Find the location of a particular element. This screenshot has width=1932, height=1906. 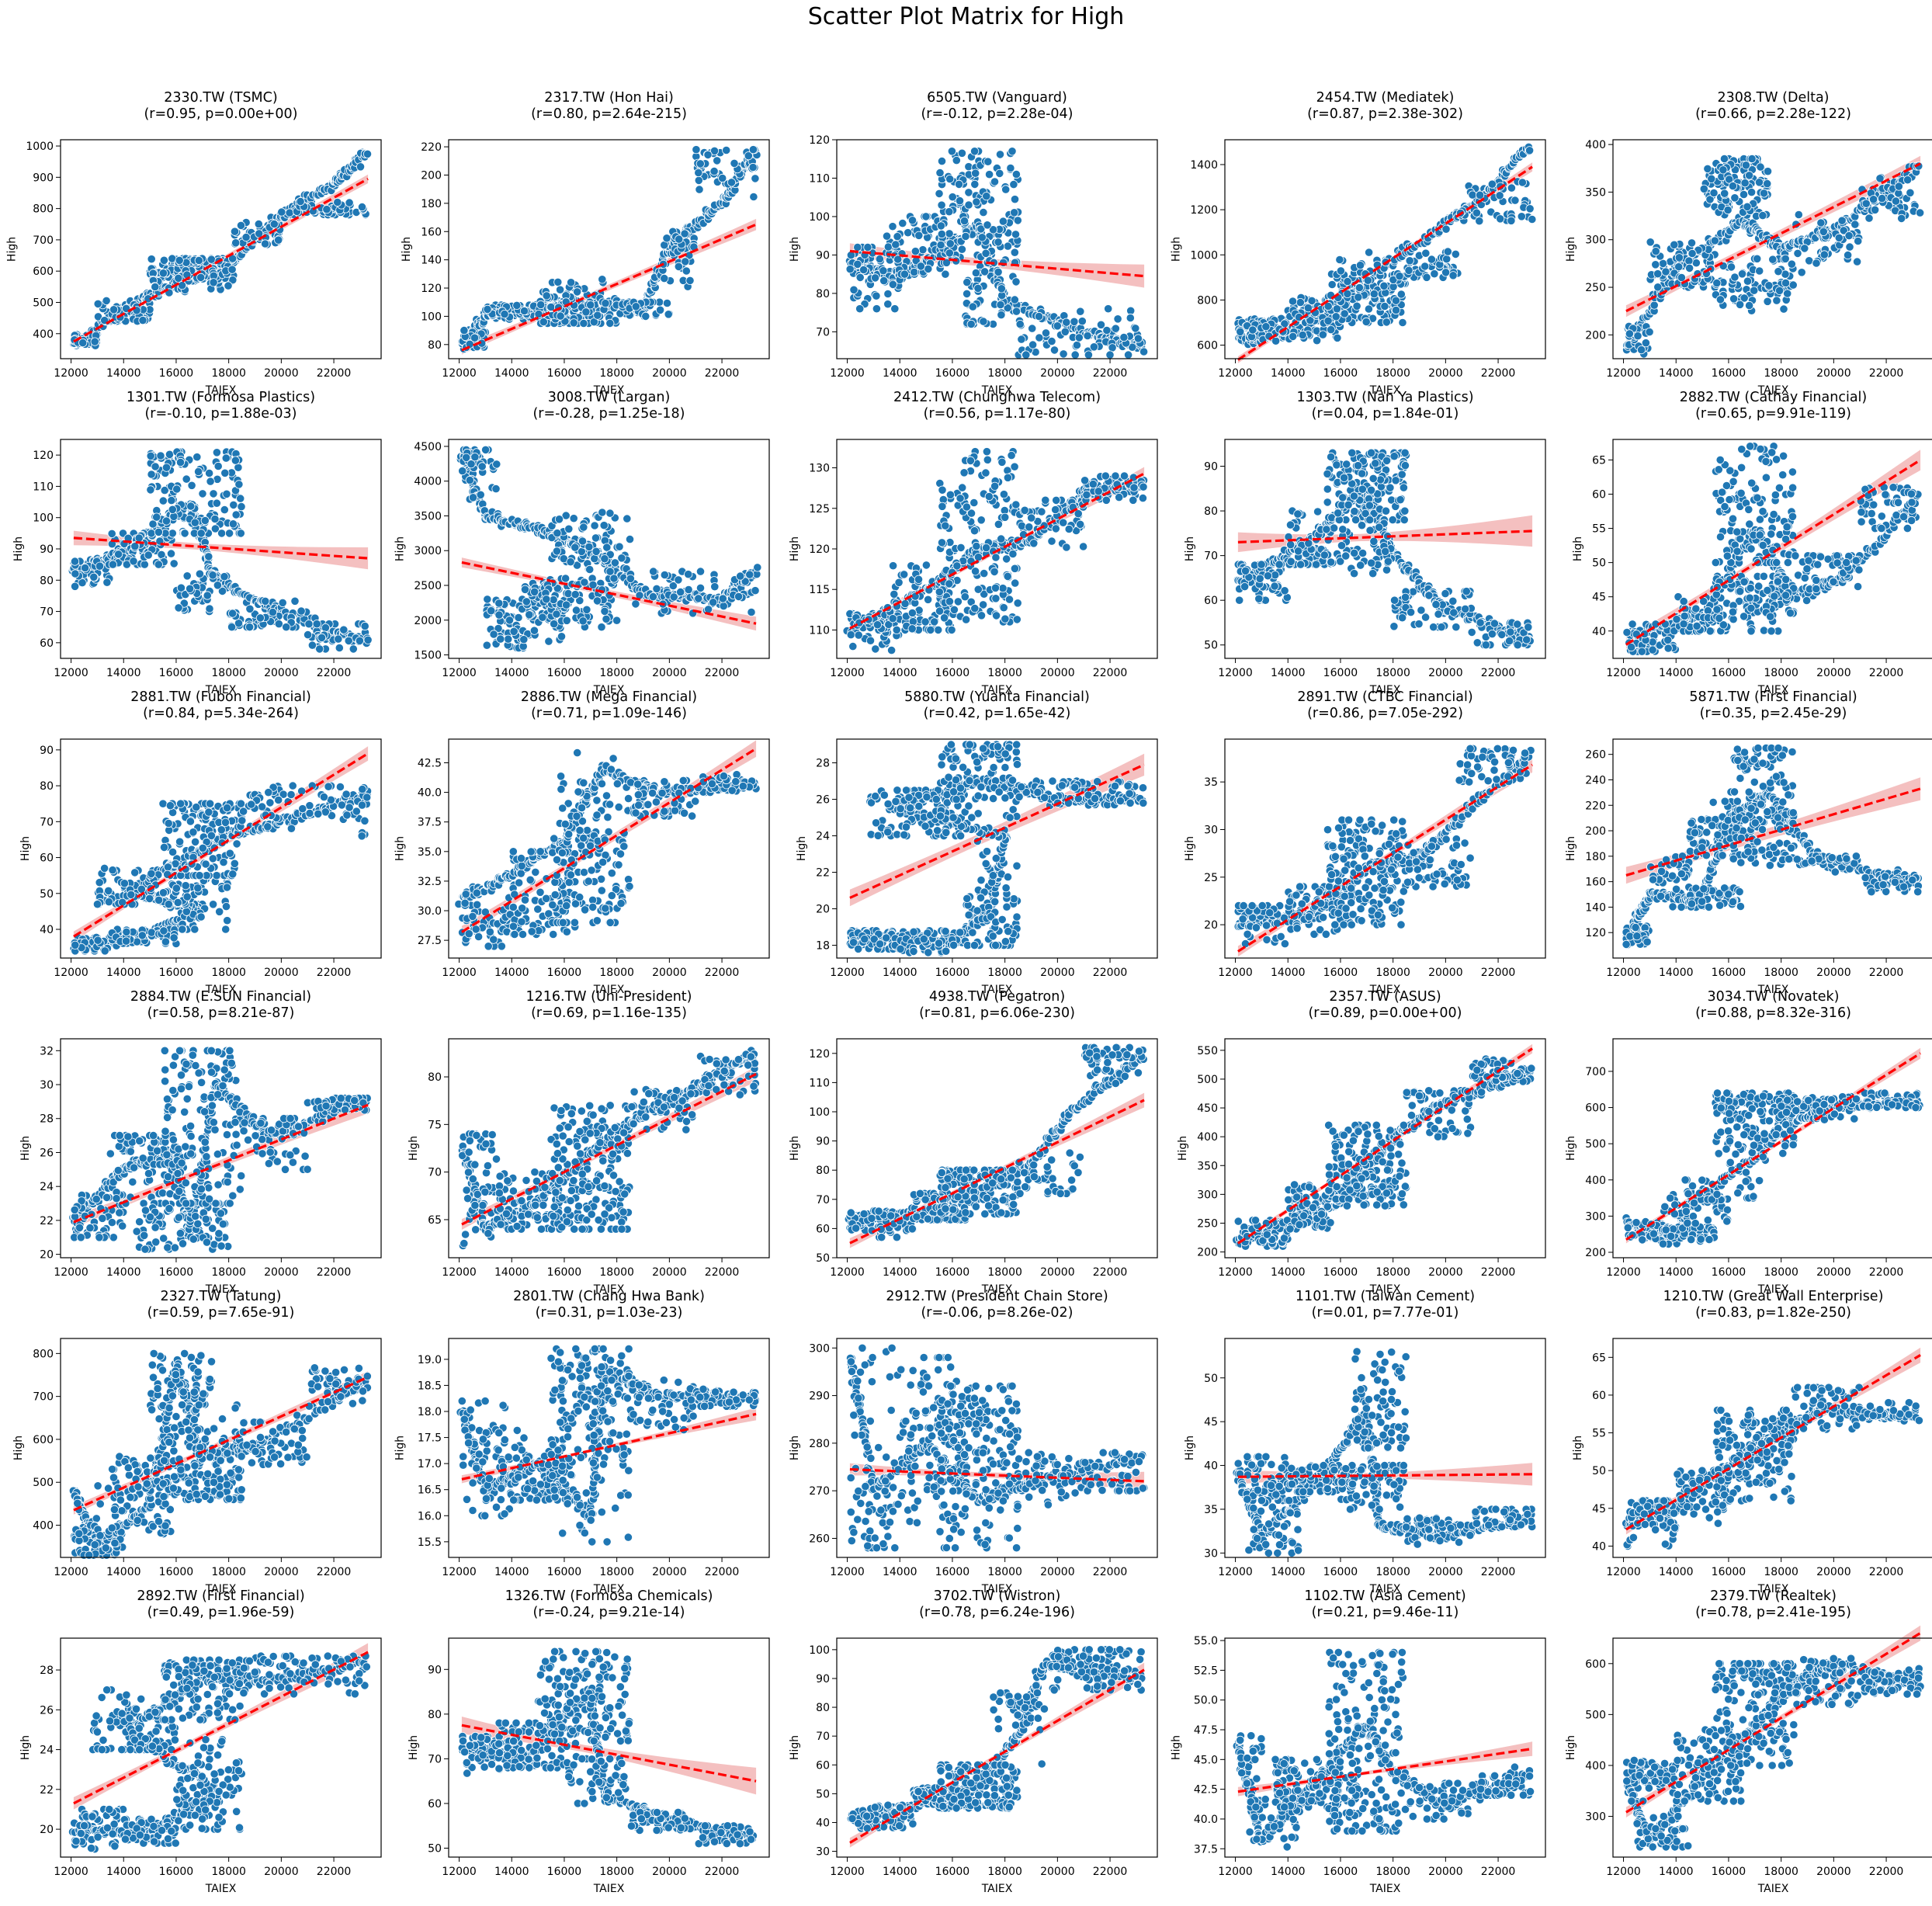

y-tick-label: 200 is located at coordinates (1595, 336).